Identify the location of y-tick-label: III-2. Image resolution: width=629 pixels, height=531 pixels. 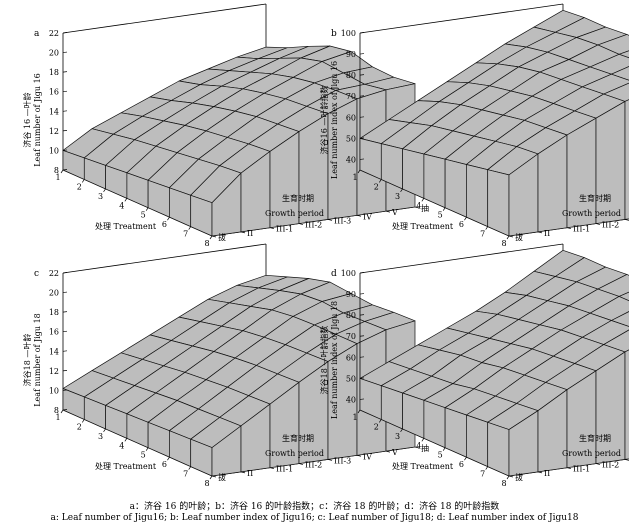
(610, 225).